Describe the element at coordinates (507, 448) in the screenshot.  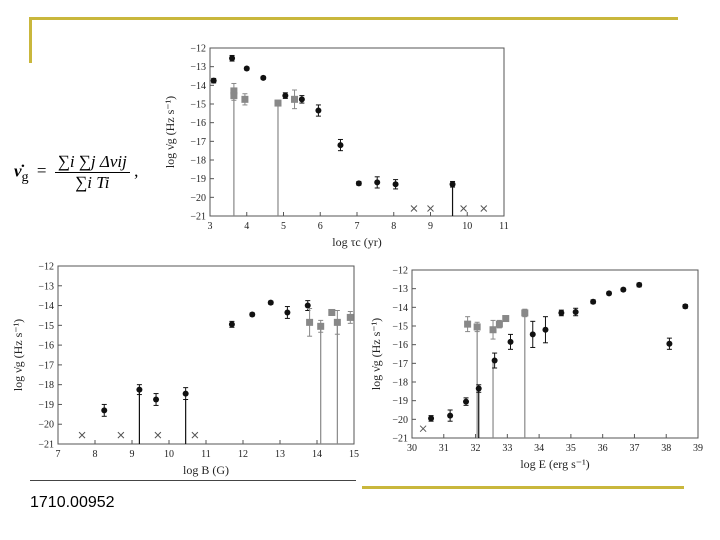
I see `x-tick-label: 33` at that location.